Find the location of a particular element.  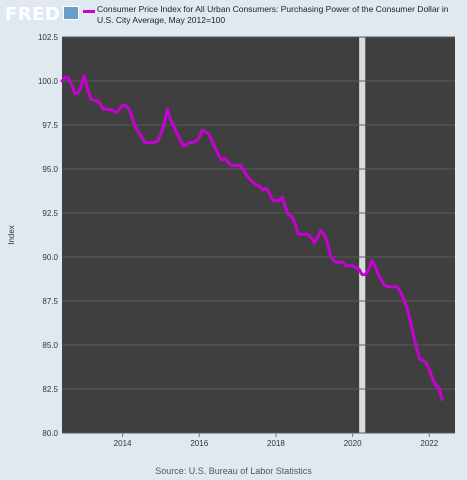

recession-band is located at coordinates (362, 235).